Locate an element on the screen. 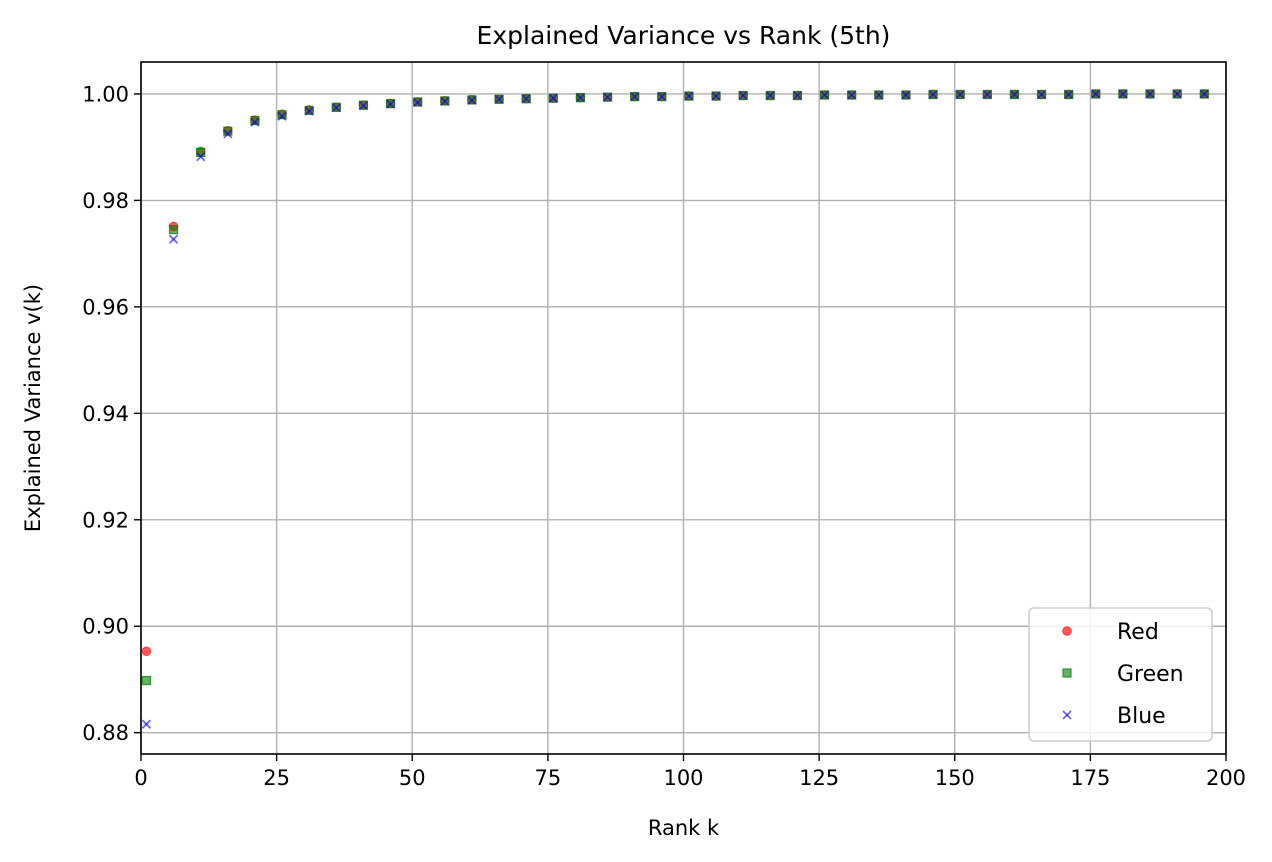  y-axis-label: Explained Variance v(k) is located at coordinates (33, 408).